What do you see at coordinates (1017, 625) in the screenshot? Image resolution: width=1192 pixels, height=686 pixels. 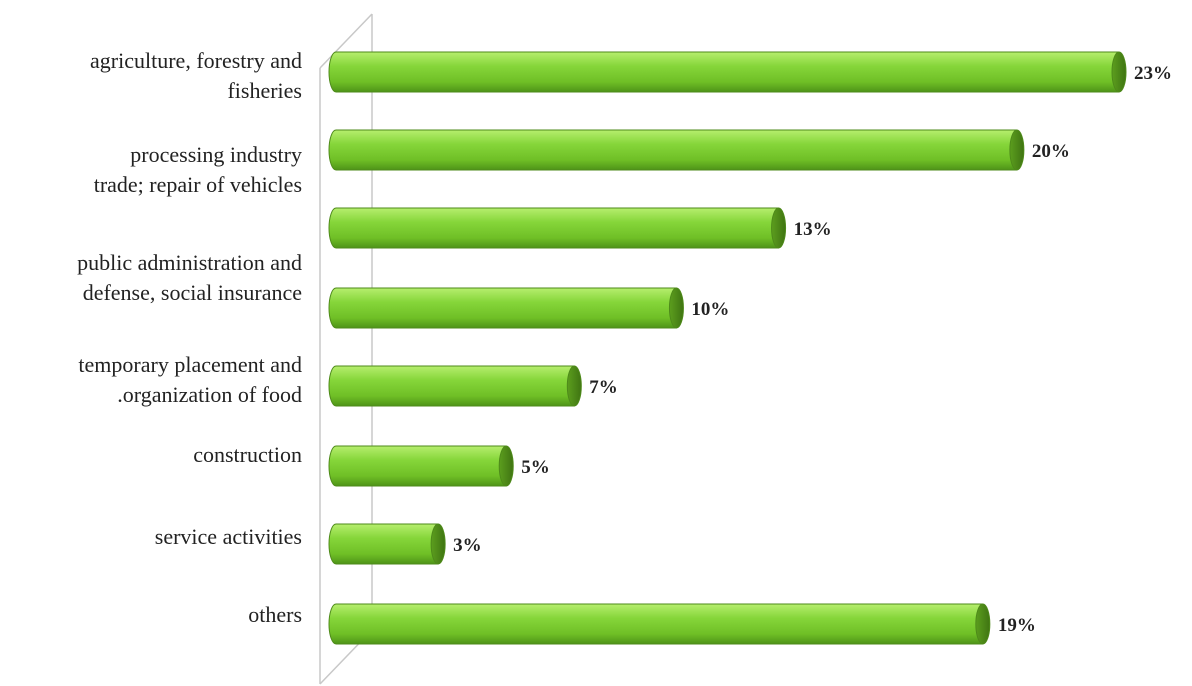 I see `data-label: 19%` at bounding box center [1017, 625].